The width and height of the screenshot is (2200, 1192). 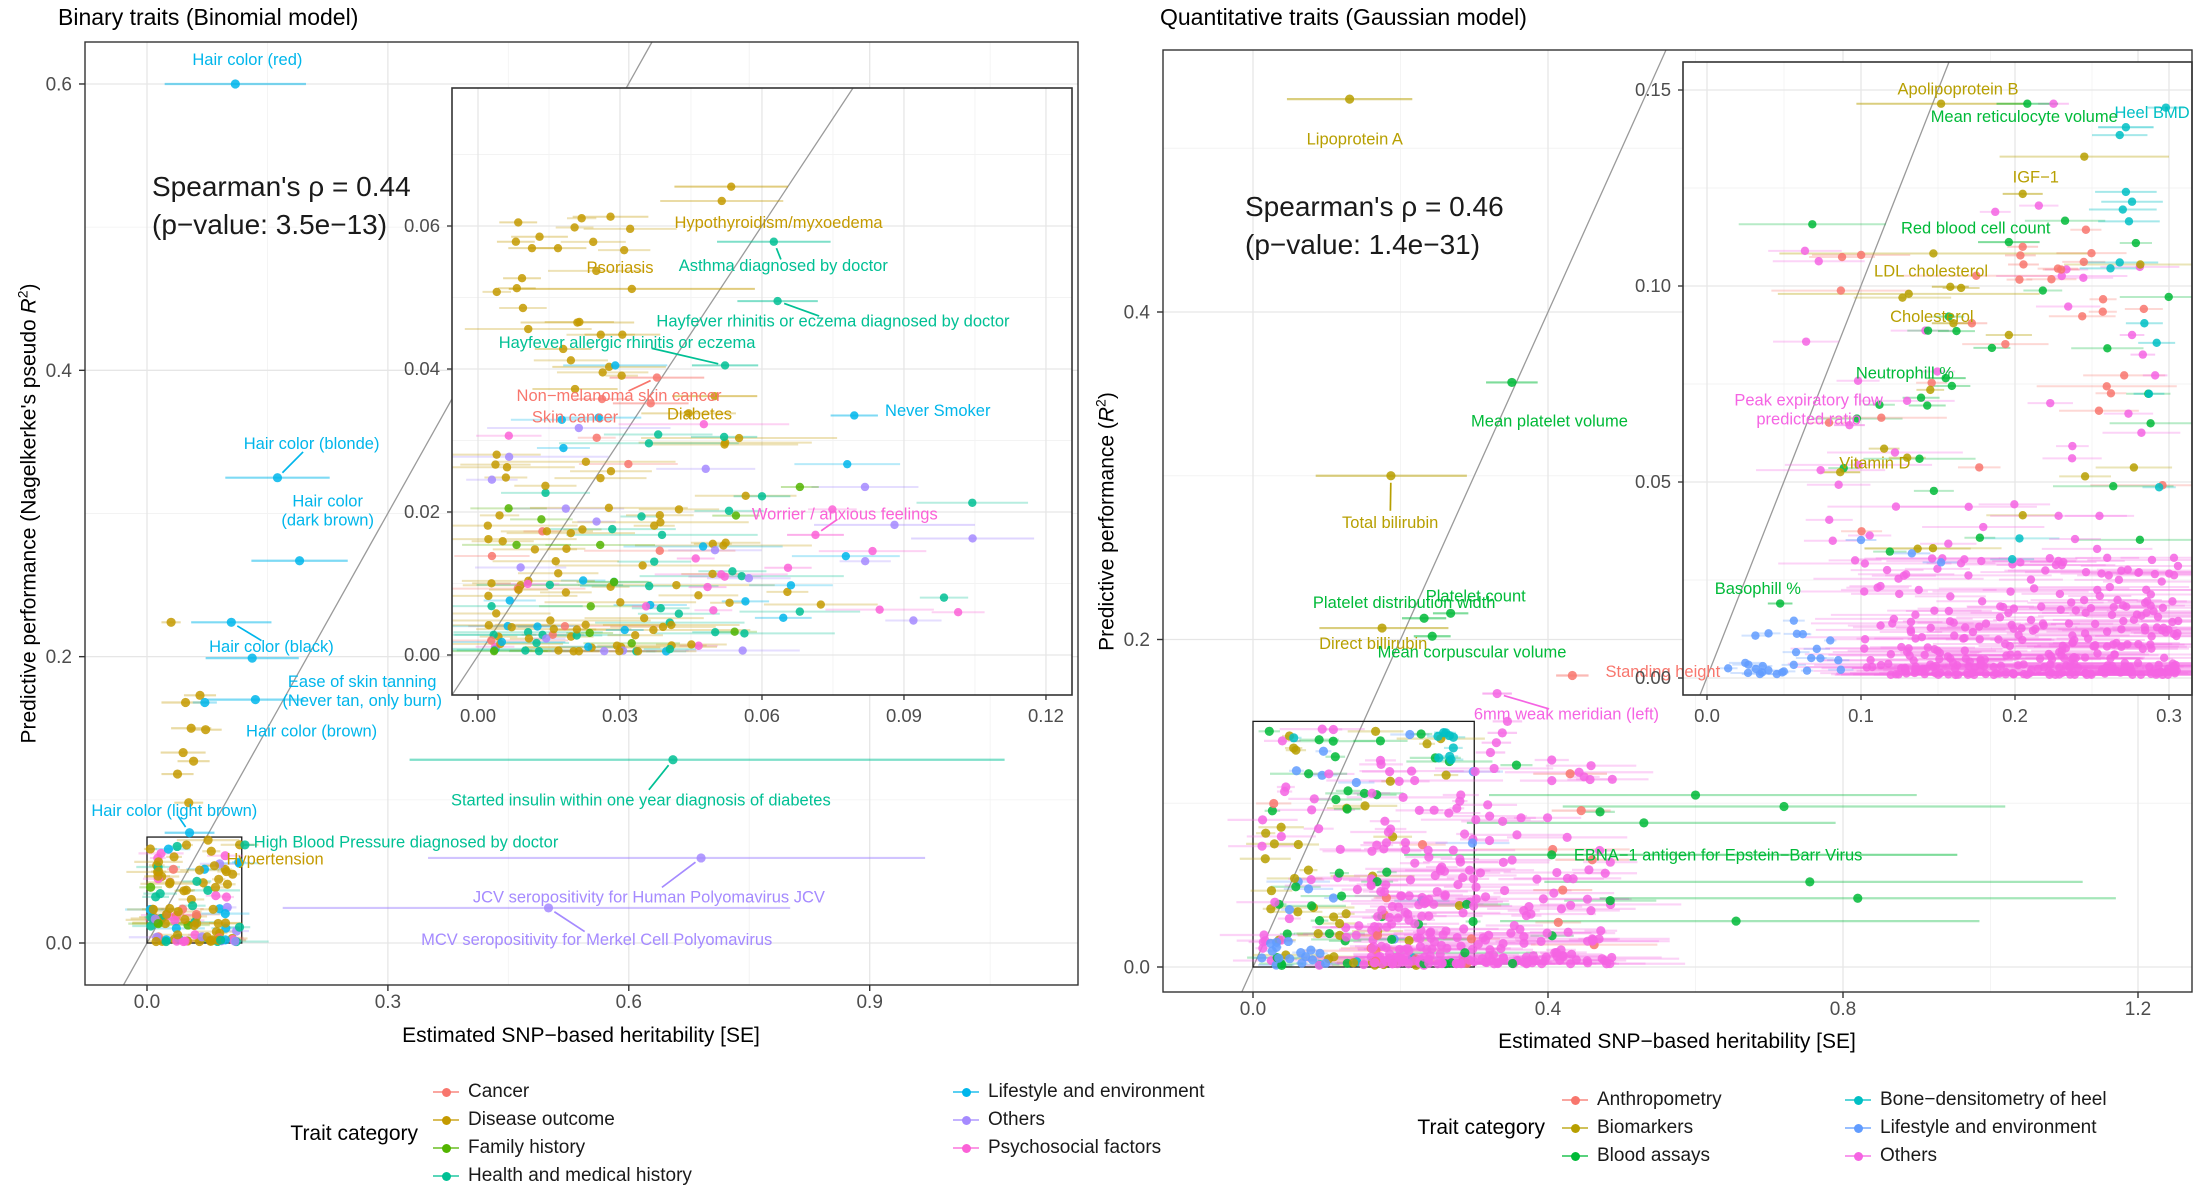 I want to click on annotation-label: Red blood cell count, so click(x=1976, y=228).